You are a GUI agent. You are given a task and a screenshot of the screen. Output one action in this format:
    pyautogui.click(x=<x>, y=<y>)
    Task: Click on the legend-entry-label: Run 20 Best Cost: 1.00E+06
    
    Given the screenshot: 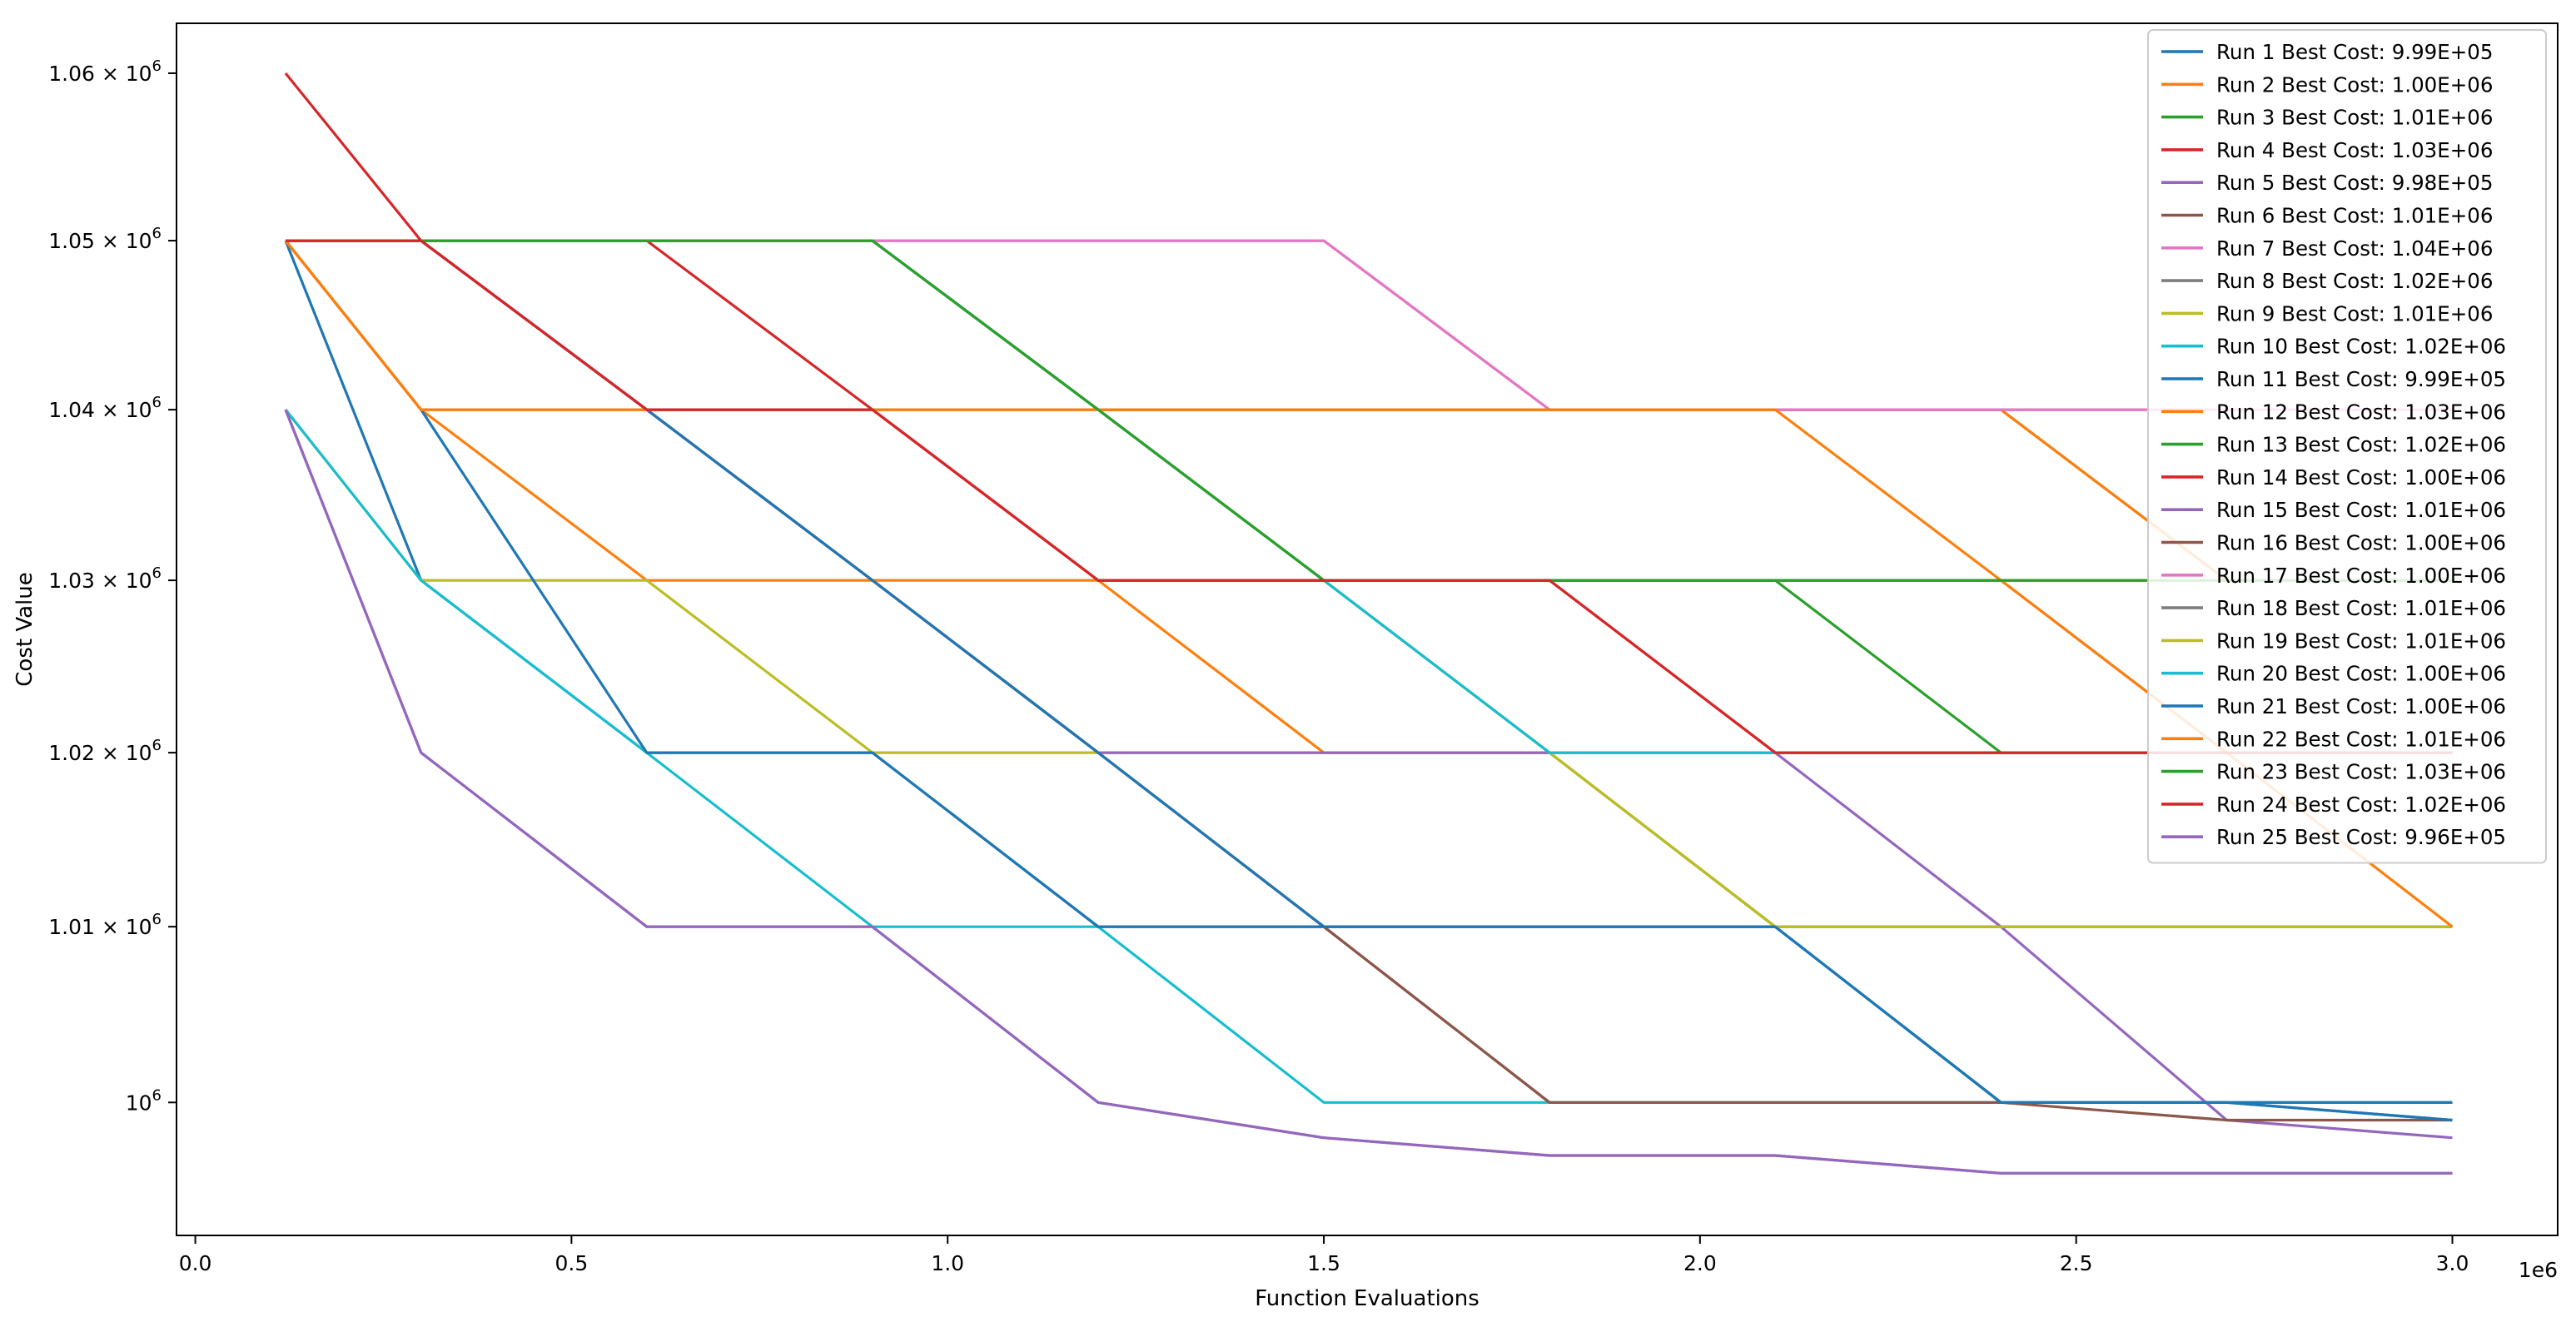 What is the action you would take?
    pyautogui.click(x=2361, y=674)
    